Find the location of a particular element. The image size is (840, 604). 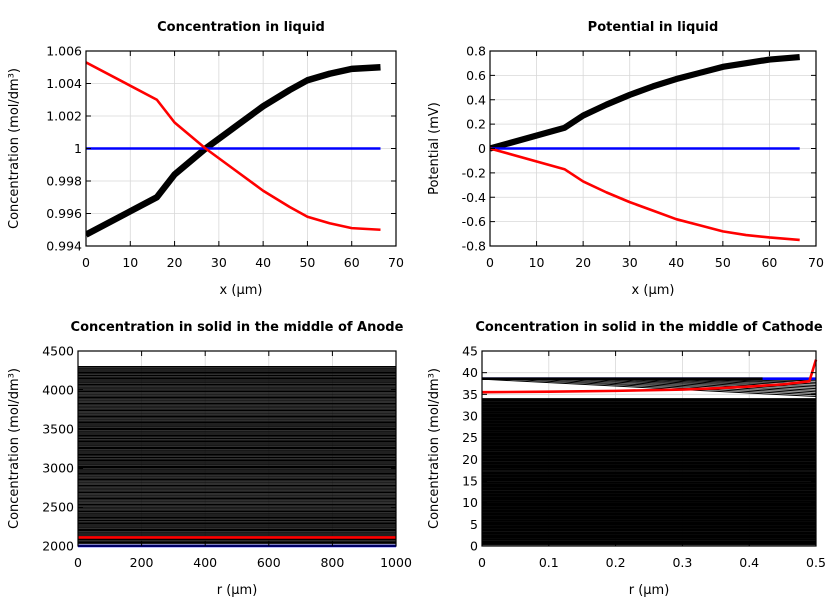

y-tick-label: -0.8 is located at coordinates (474, 246).